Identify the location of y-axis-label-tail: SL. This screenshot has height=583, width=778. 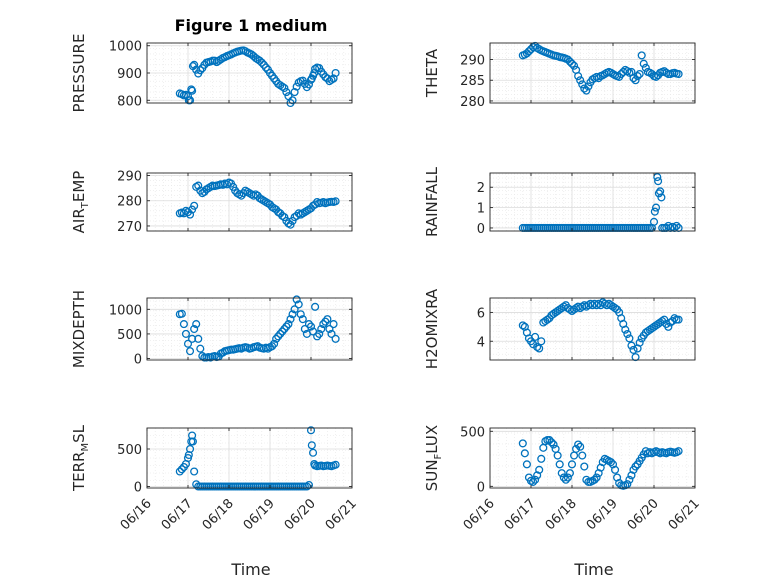
(79, 433).